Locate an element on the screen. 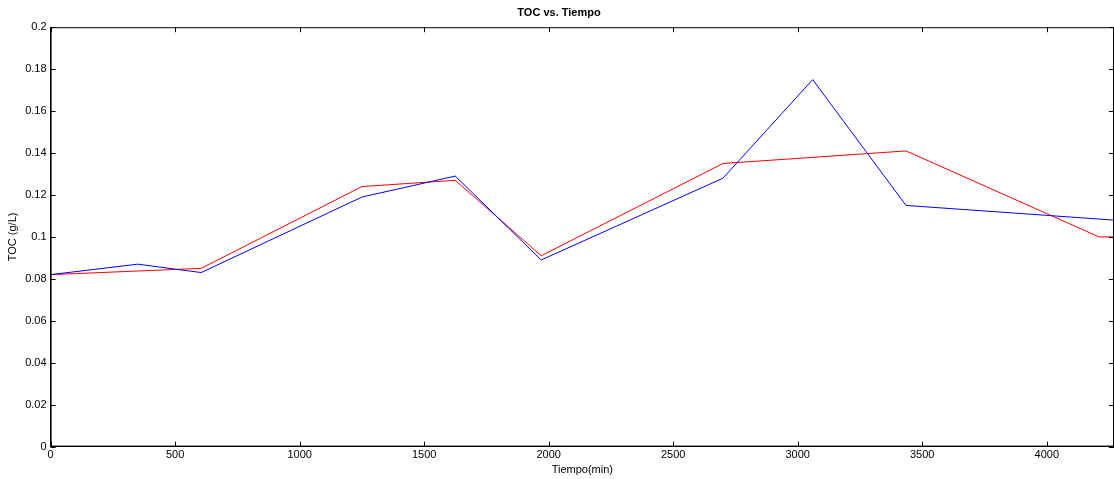 This screenshot has width=1114, height=479. y-tick-label: 0.16 is located at coordinates (36, 110).